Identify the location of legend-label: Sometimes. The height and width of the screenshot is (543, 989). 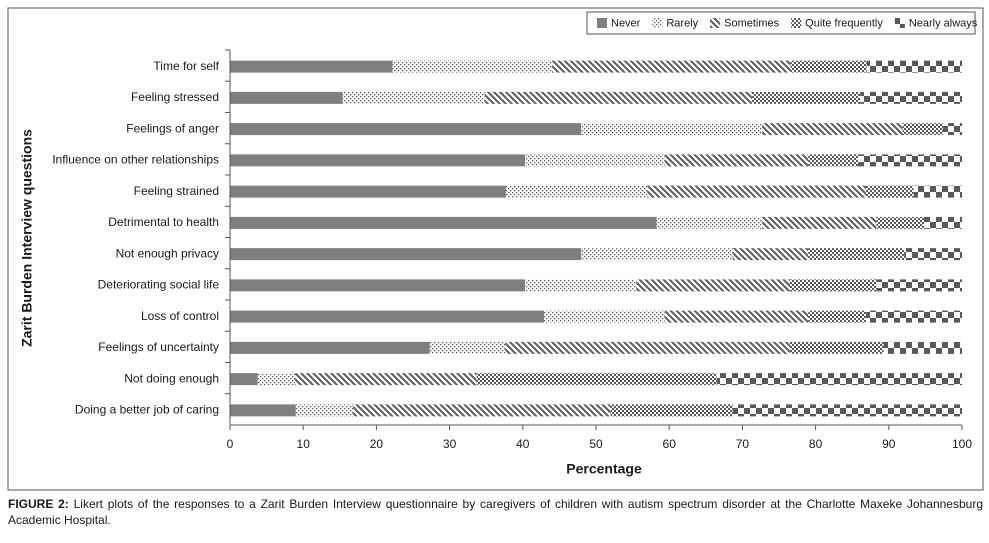
(752, 23).